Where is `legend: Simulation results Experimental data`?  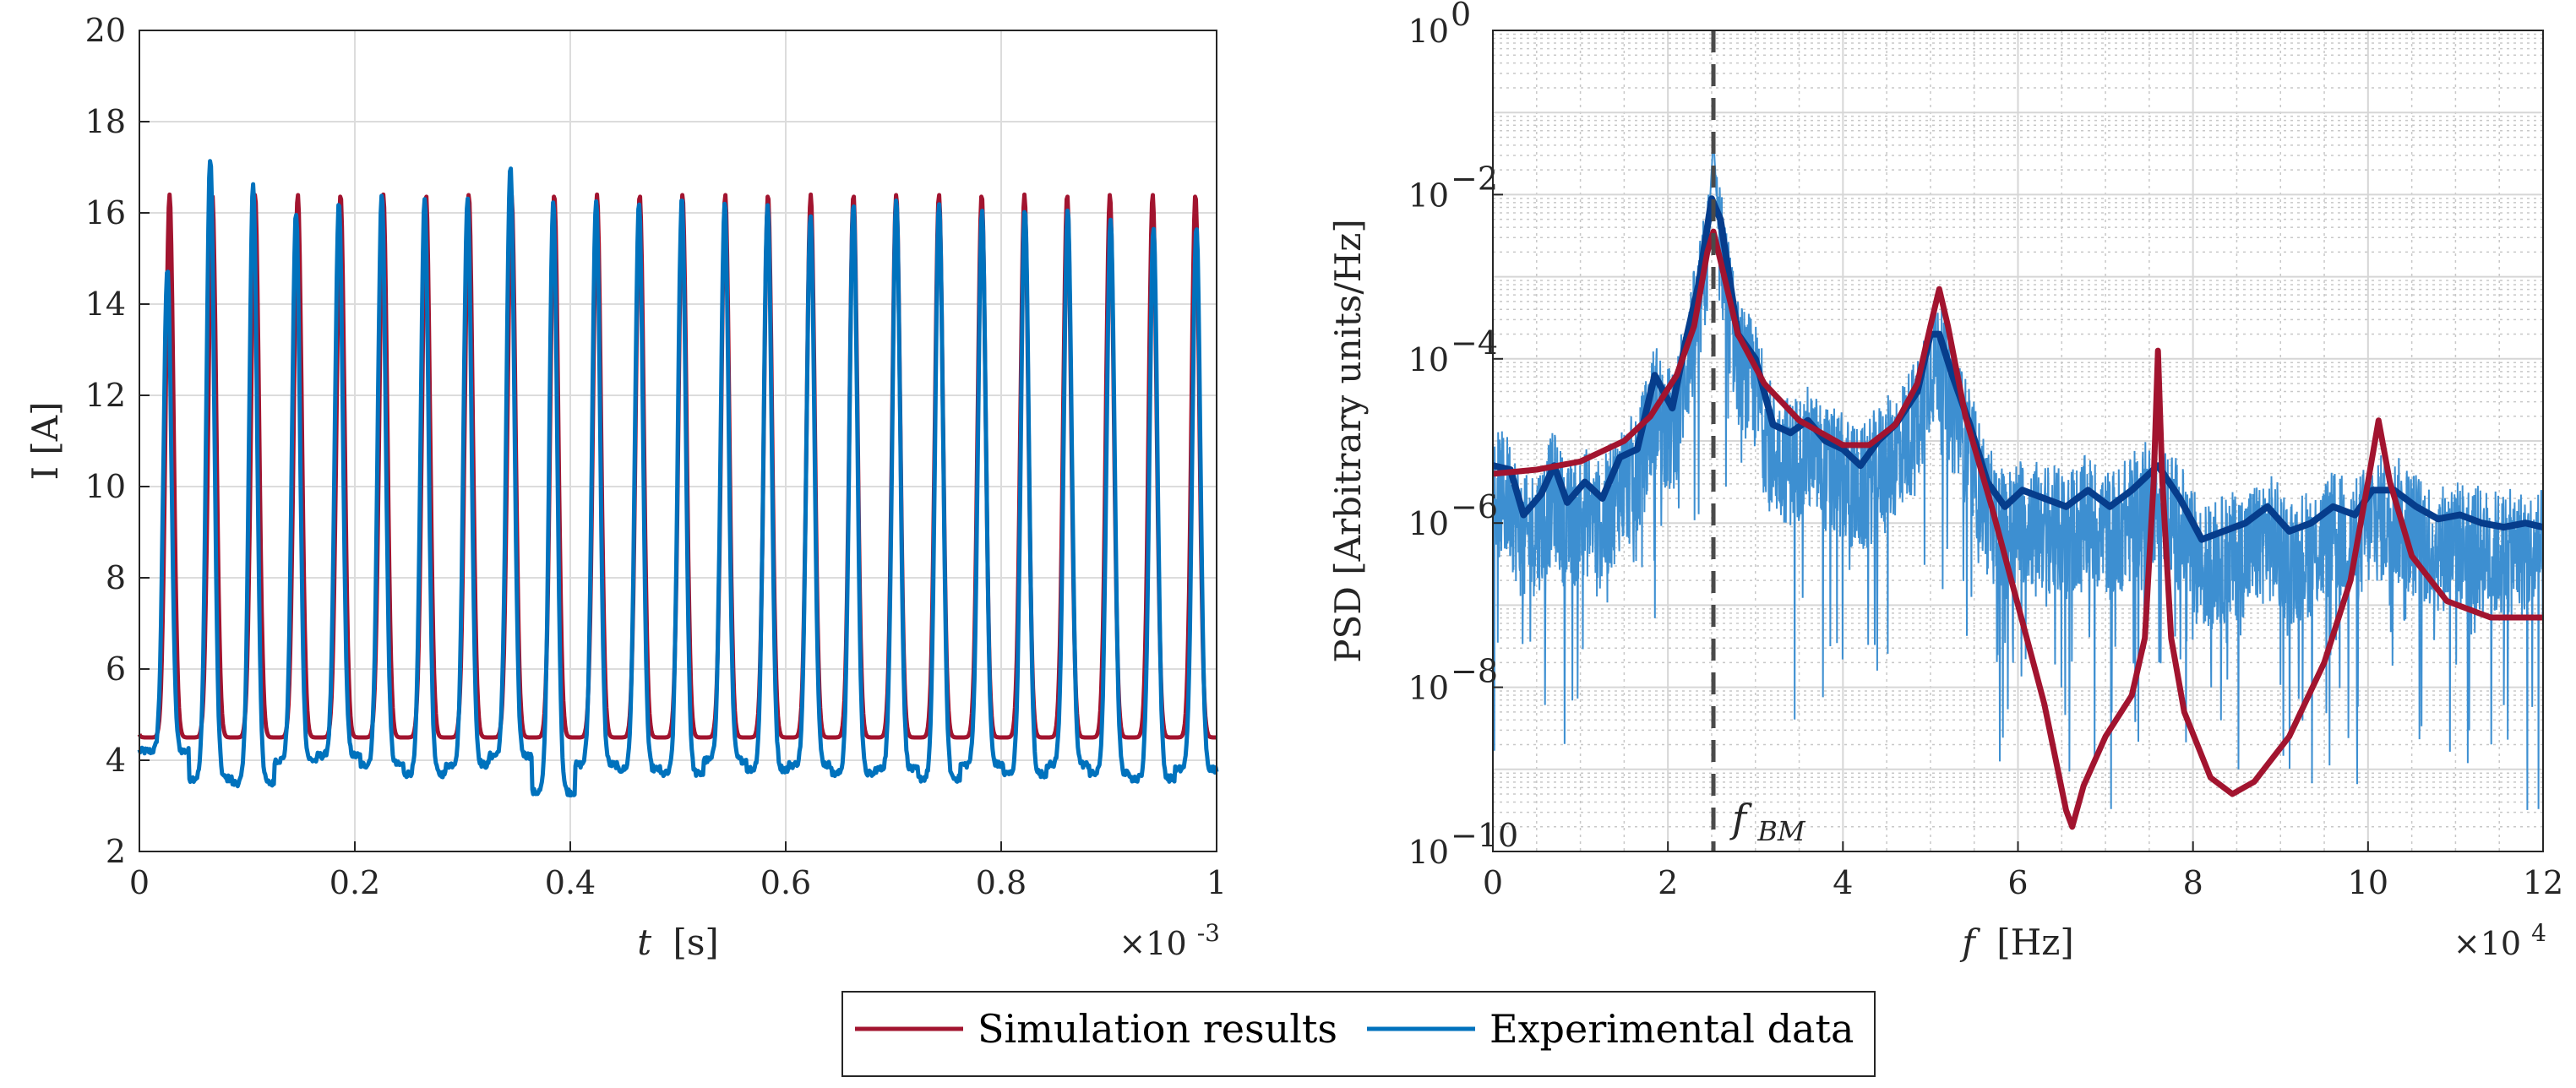
legend: Simulation results Experimental data is located at coordinates (1358, 1034).